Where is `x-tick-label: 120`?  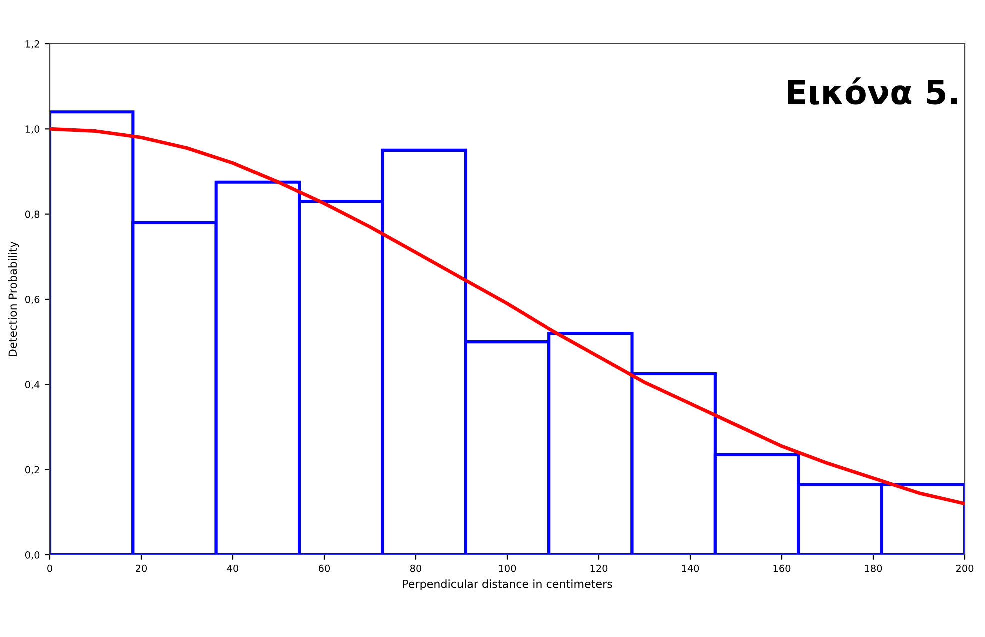 x-tick-label: 120 is located at coordinates (599, 568).